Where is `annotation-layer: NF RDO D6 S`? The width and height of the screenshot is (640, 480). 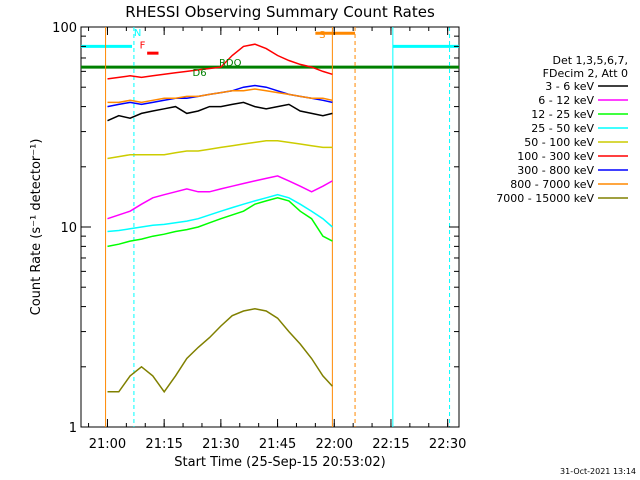 annotation-layer: NF RDO D6 S is located at coordinates (230, 53).